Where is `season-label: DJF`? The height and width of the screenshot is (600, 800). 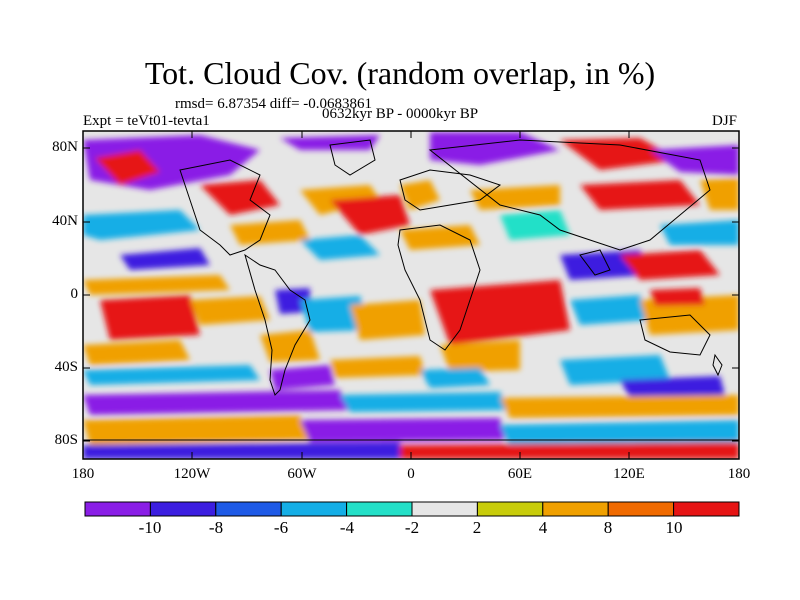
season-label: DJF is located at coordinates (725, 121).